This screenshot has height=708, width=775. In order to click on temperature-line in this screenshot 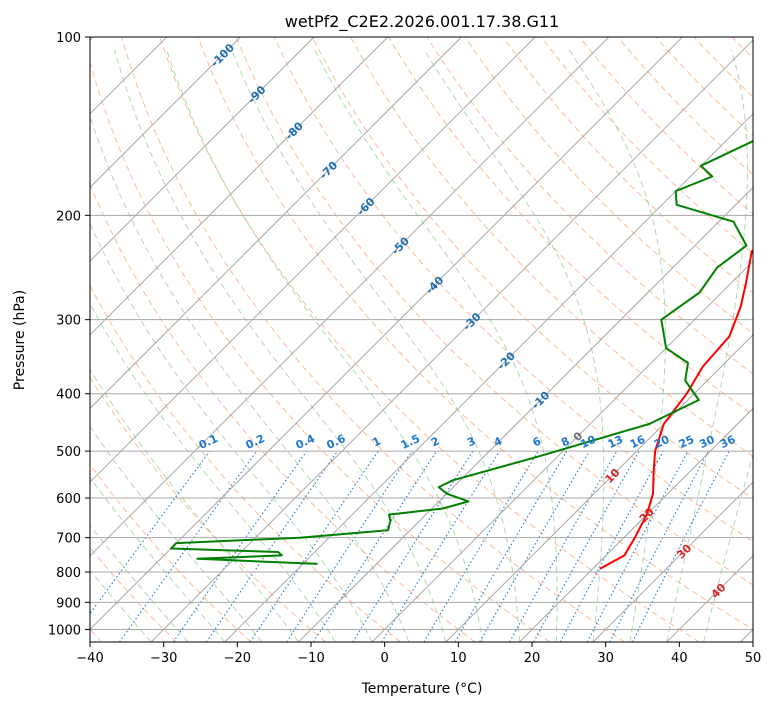, I will do `click(676, 409)`.